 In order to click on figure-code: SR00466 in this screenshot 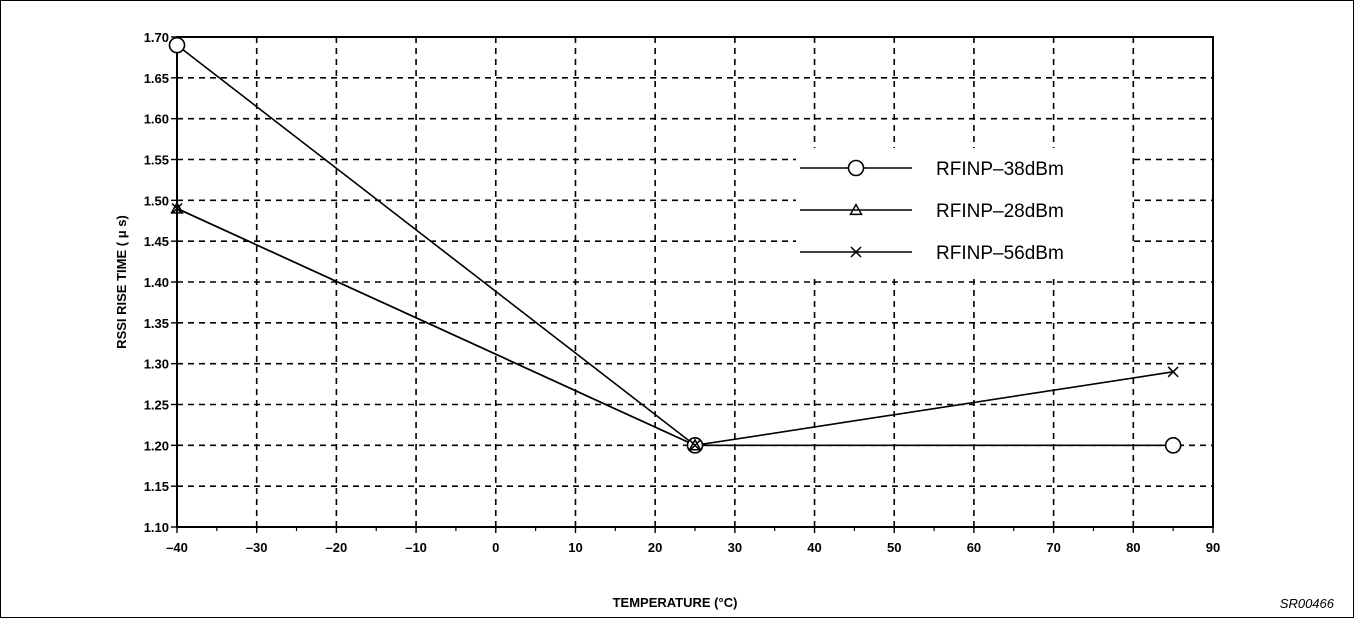, I will do `click(1307, 603)`.